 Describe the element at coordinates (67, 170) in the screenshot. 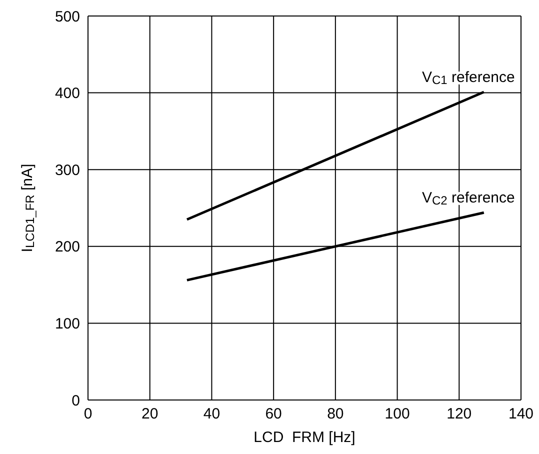

I see `y-tick-label: 300` at that location.